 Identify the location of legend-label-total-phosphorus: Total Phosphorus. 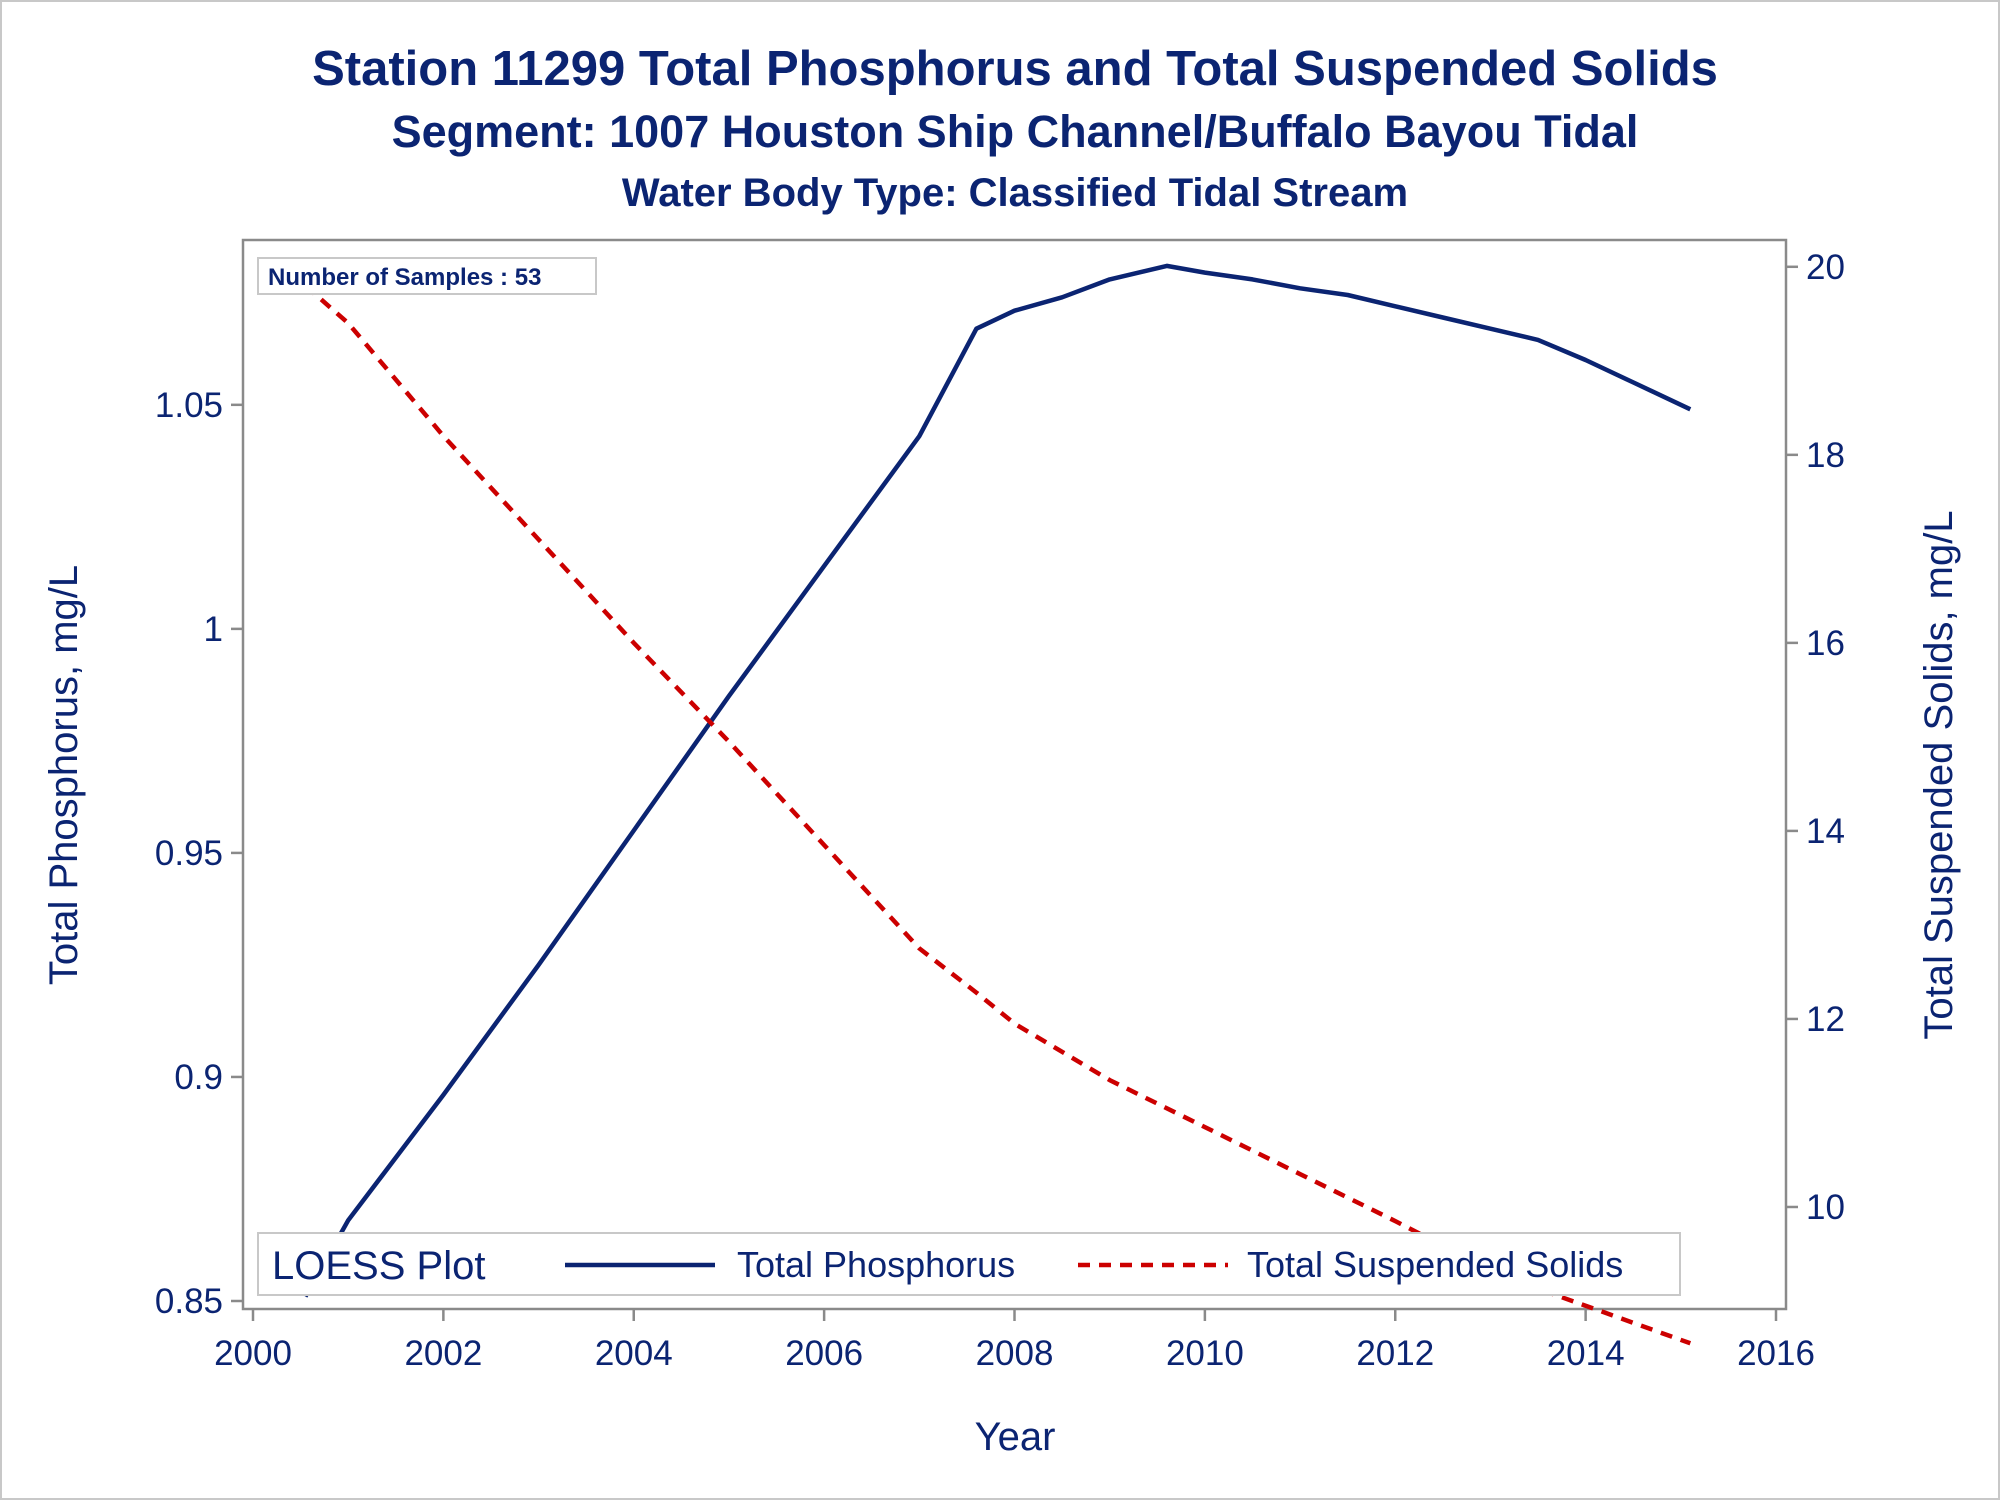
(876, 1264).